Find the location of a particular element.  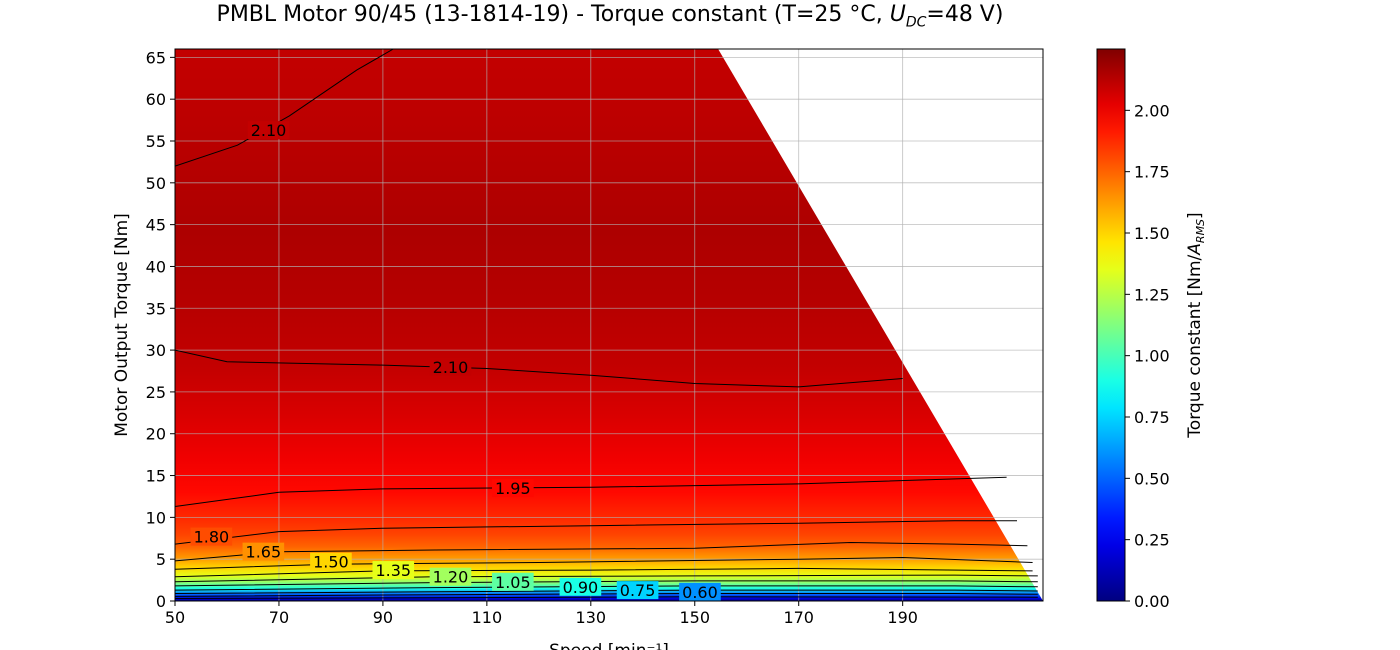

y-tick-label: 60 is located at coordinates (156, 99).